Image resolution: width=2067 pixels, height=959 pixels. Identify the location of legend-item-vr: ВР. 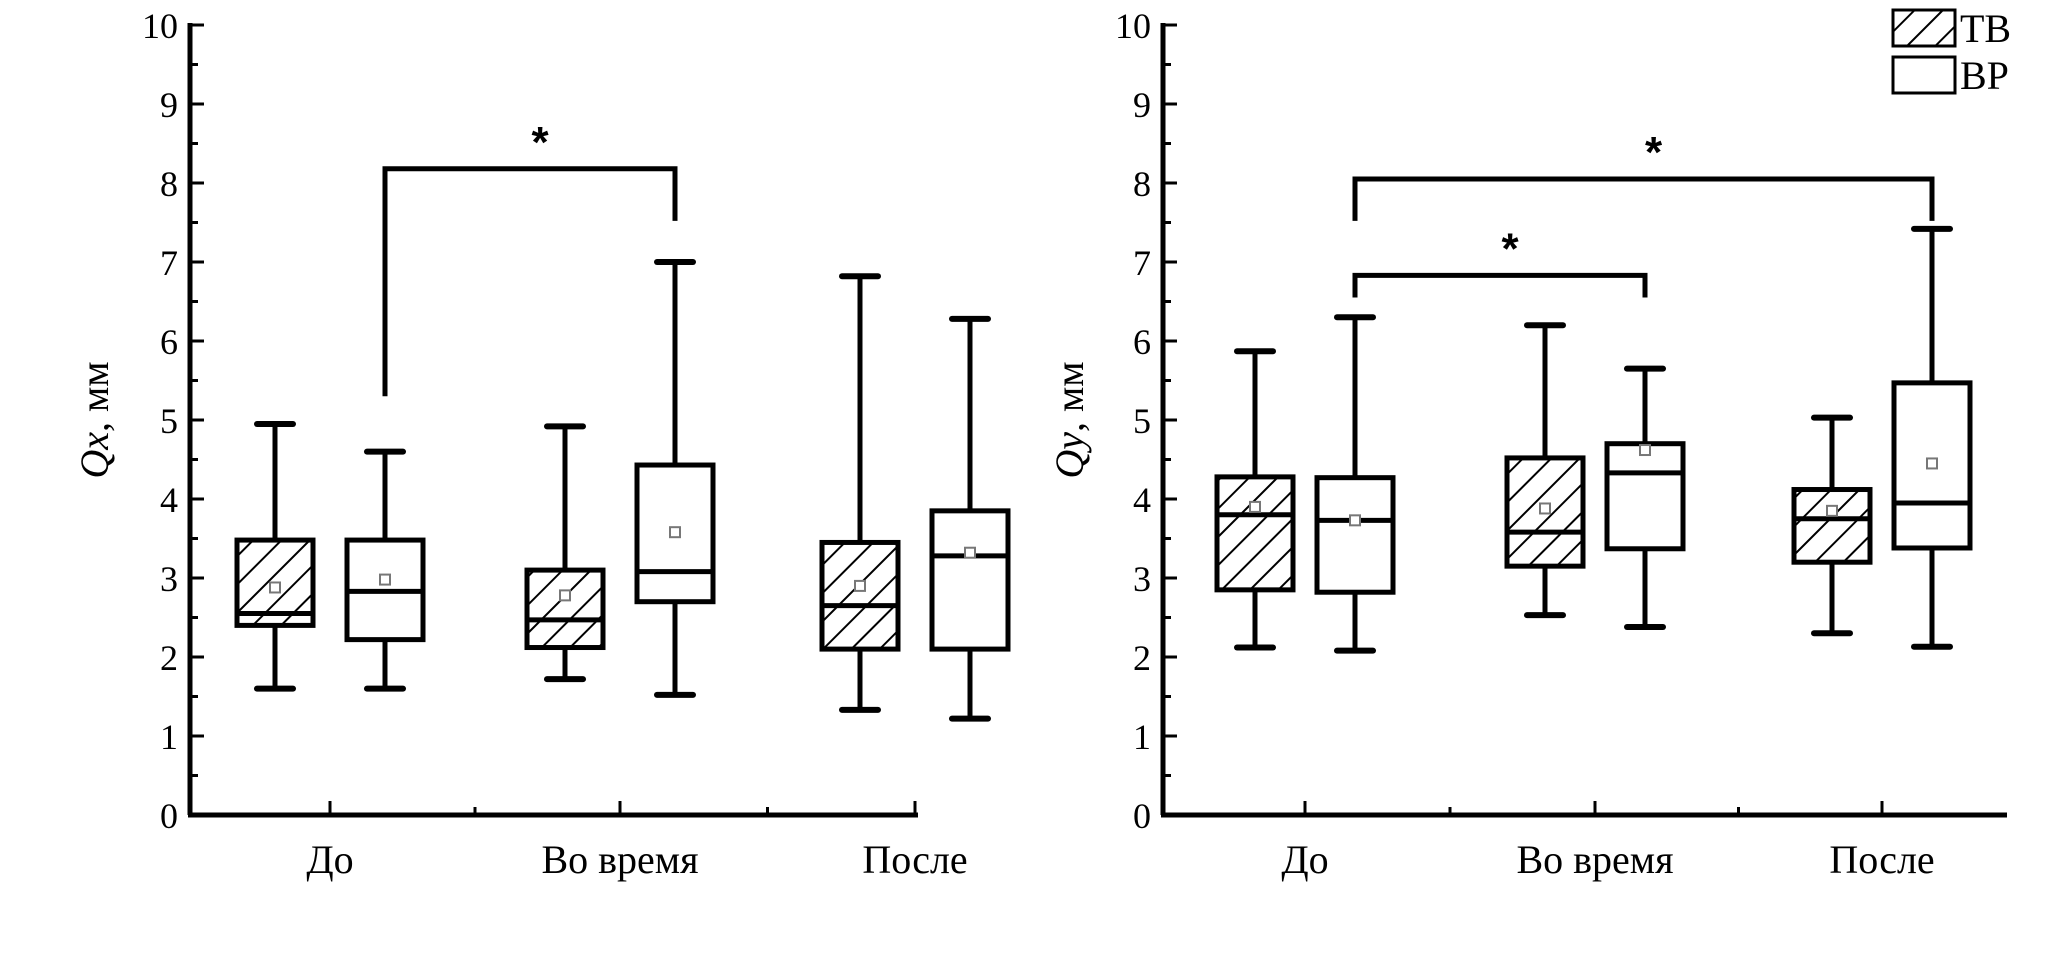
(1950, 75).